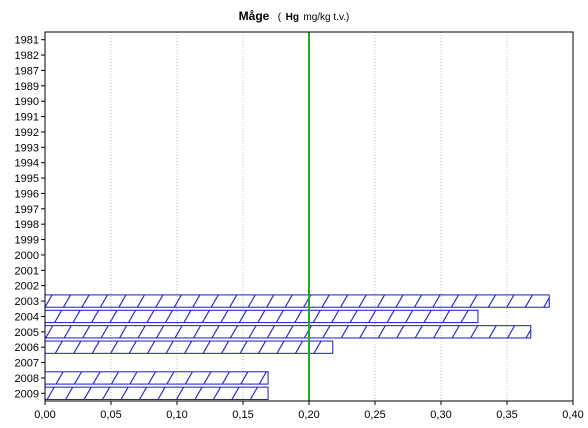  What do you see at coordinates (27, 379) in the screenshot?
I see `y-tick-label: 2008` at bounding box center [27, 379].